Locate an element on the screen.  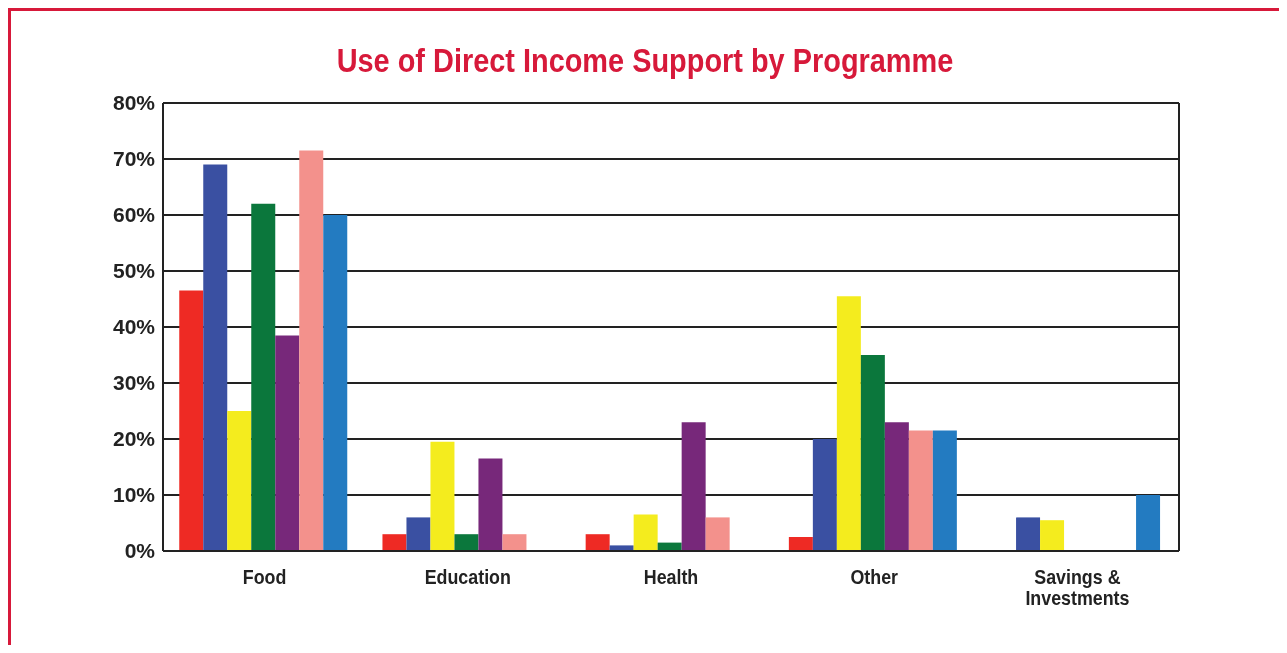
y-tick-label: 80% is located at coordinates (134, 103).